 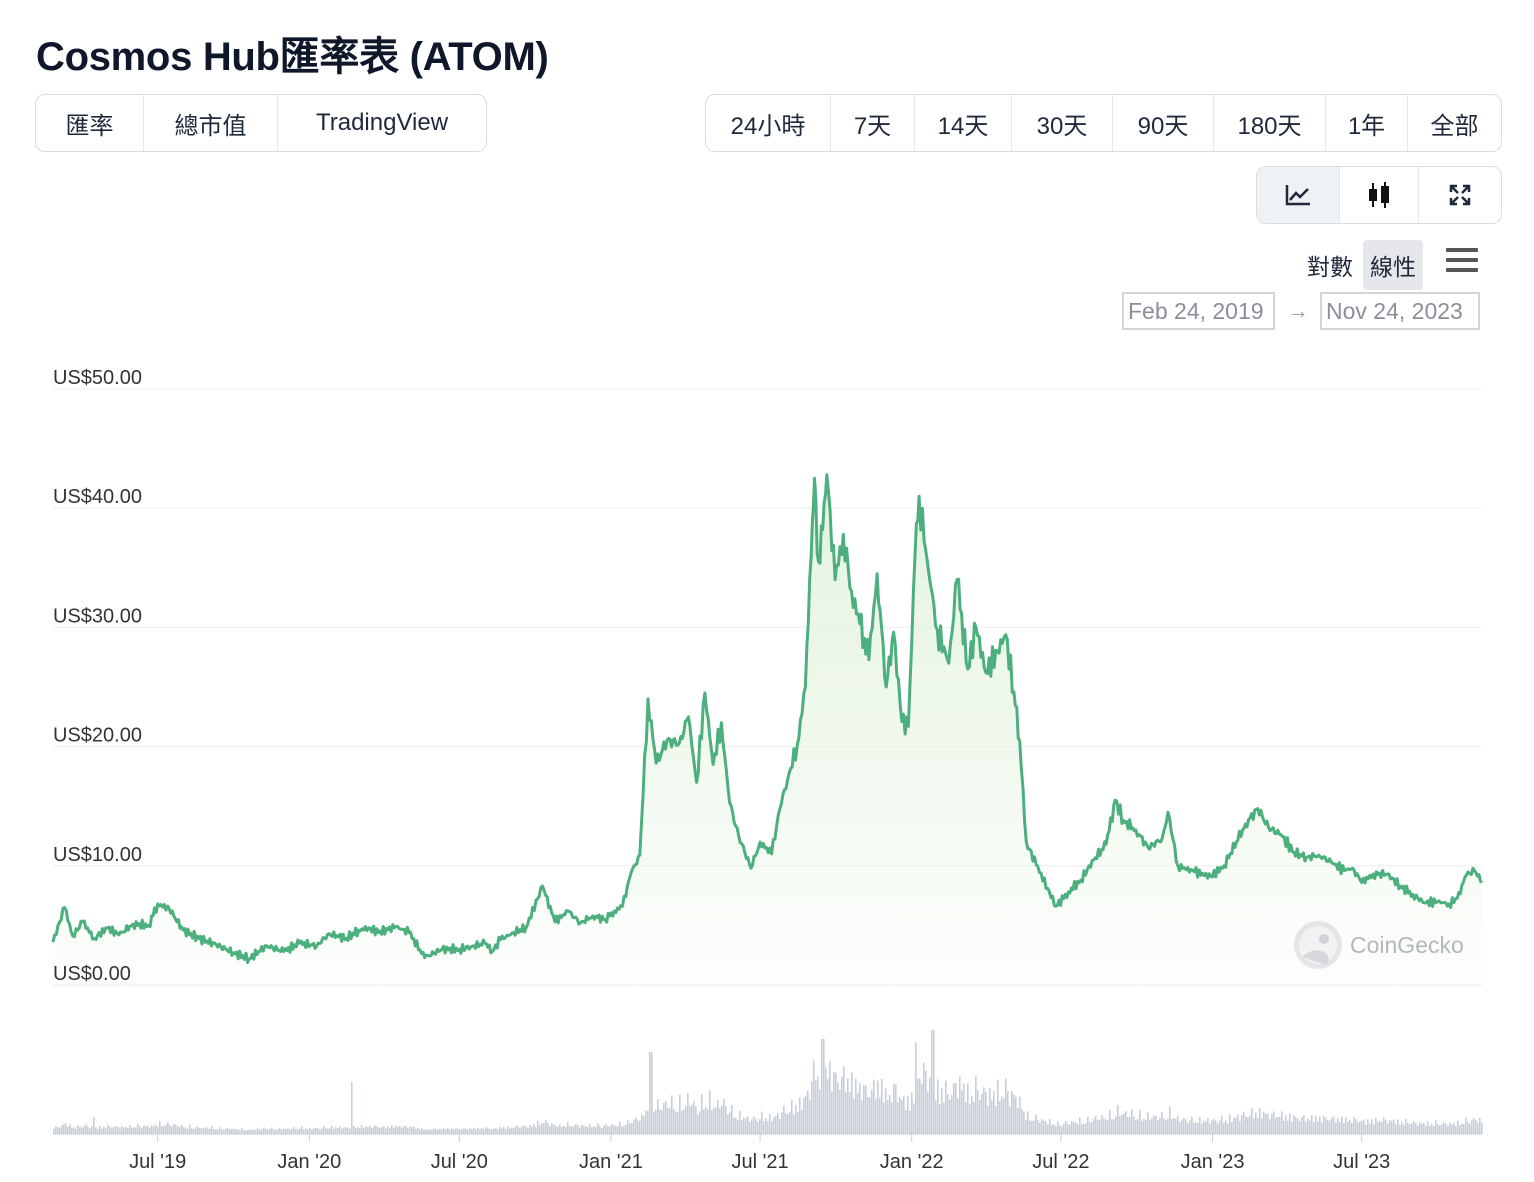 I want to click on fullscreen-button, so click(x=1460, y=195).